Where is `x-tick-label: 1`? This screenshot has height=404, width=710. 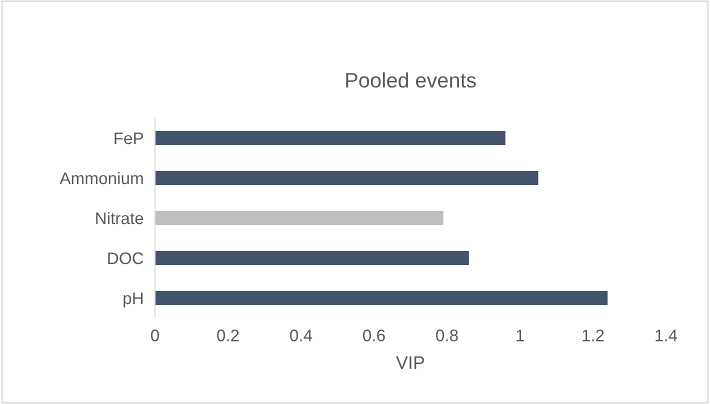
x-tick-label: 1 is located at coordinates (520, 336).